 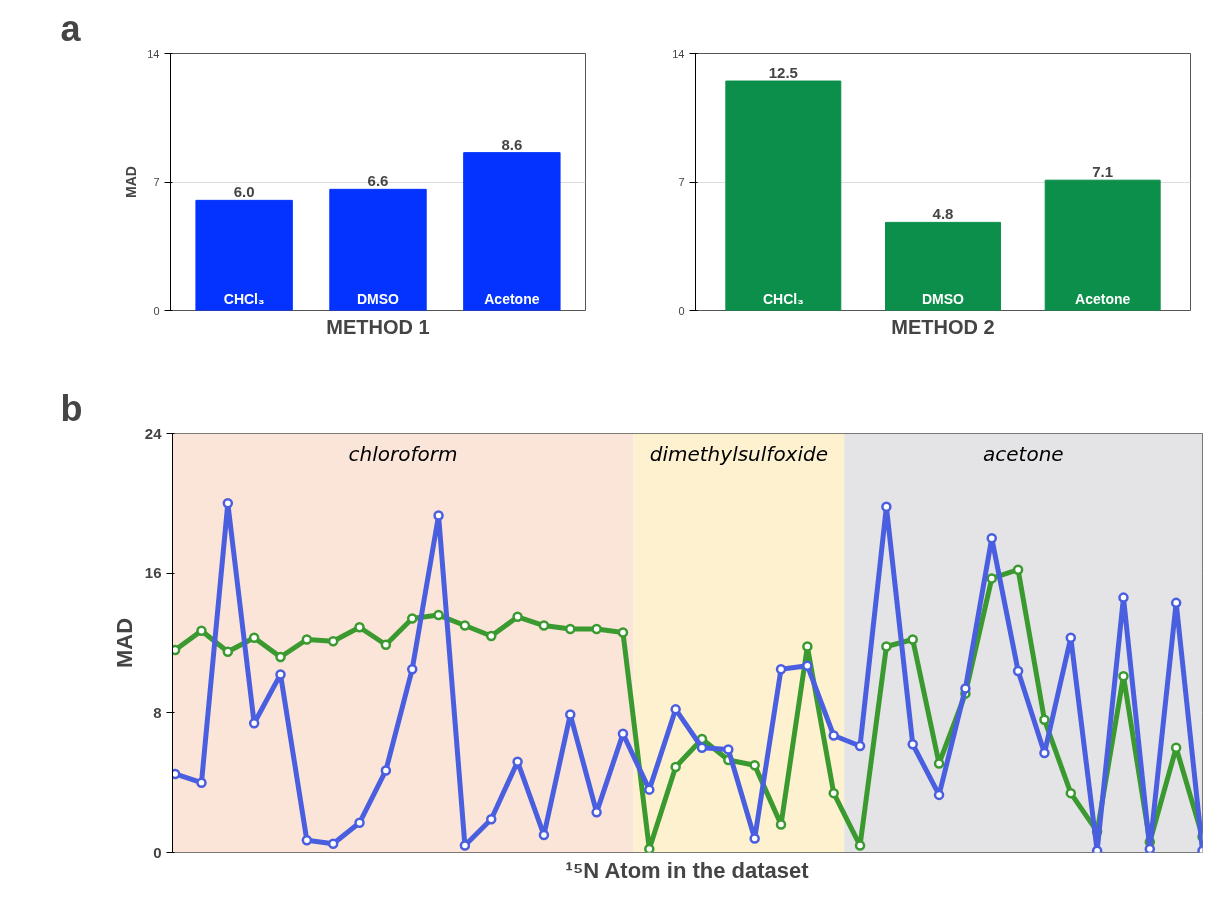 What do you see at coordinates (1103, 172) in the screenshot?
I see `data-label: 7.1` at bounding box center [1103, 172].